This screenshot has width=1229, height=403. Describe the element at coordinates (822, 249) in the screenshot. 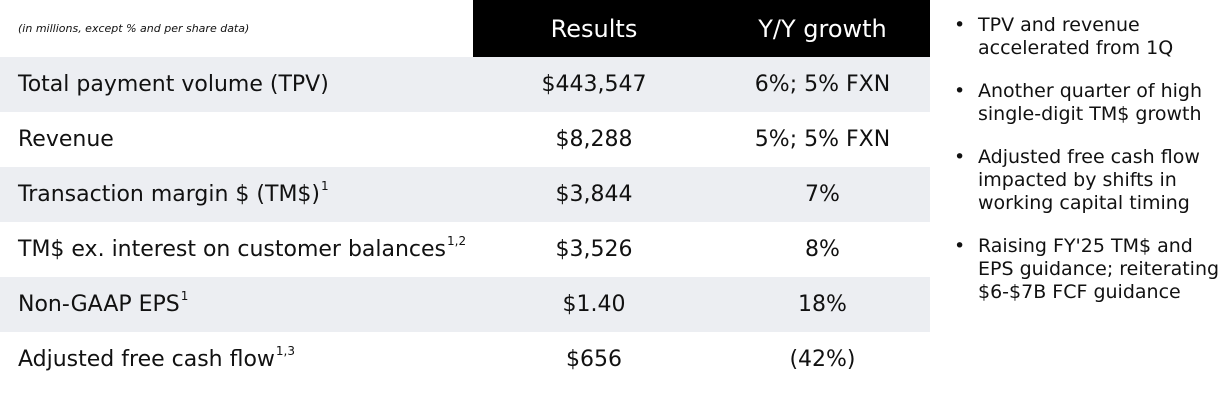

I see `growth-value: 8%` at that location.